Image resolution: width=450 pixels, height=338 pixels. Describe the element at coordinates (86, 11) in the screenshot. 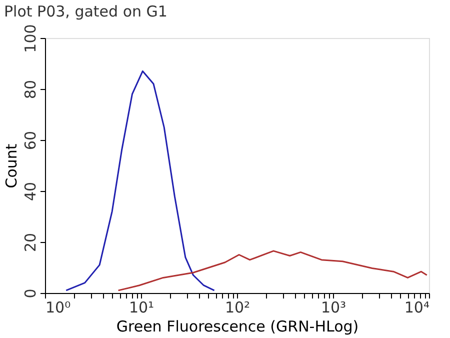

I see `chart-title: Plot P03, gated on G1` at that location.